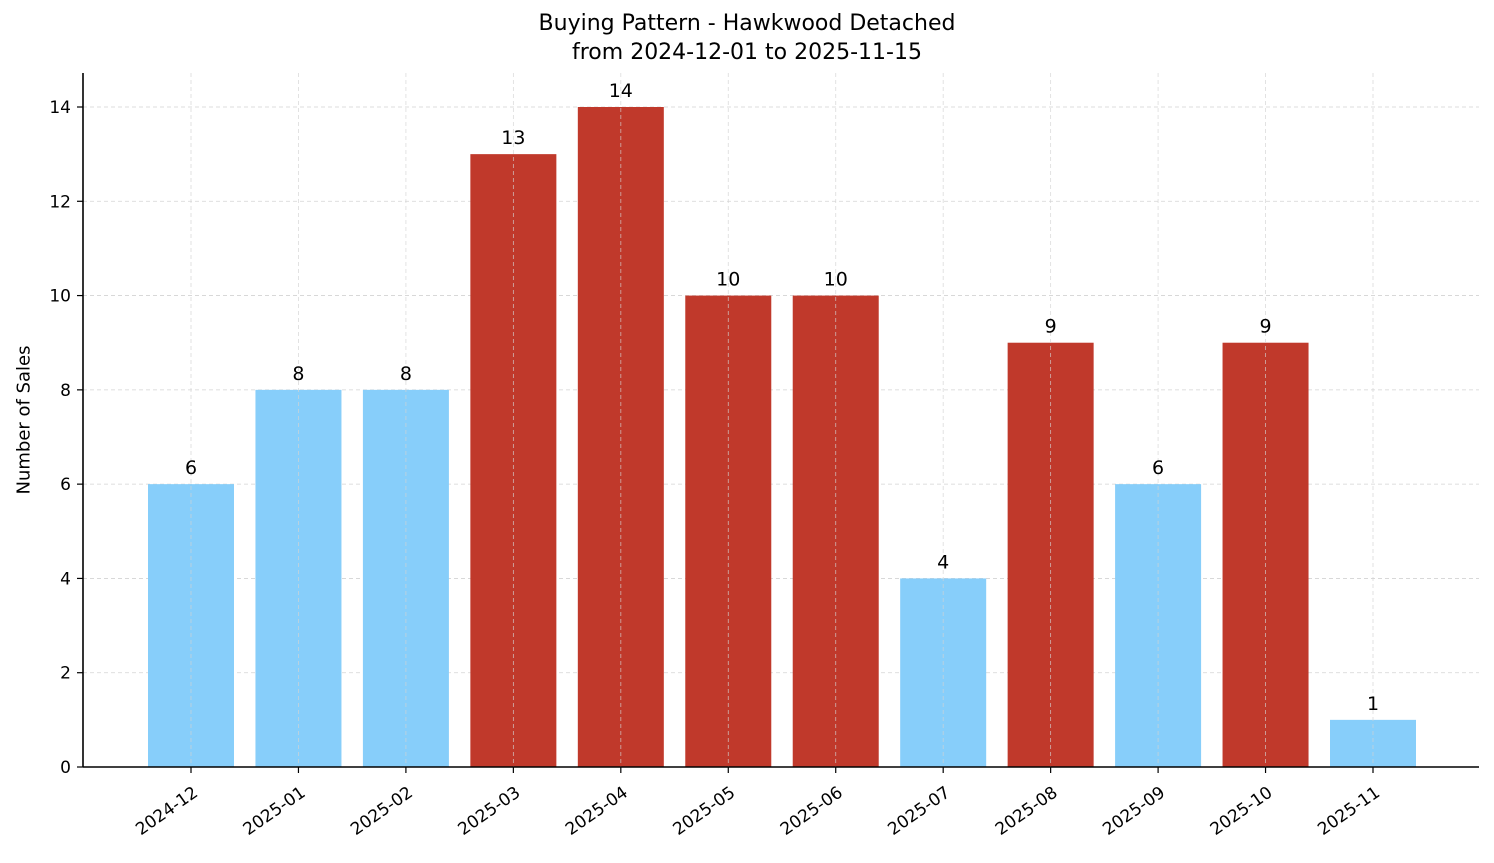  Describe the element at coordinates (704, 811) in the screenshot. I see `x-tick-label: 2025-05` at that location.